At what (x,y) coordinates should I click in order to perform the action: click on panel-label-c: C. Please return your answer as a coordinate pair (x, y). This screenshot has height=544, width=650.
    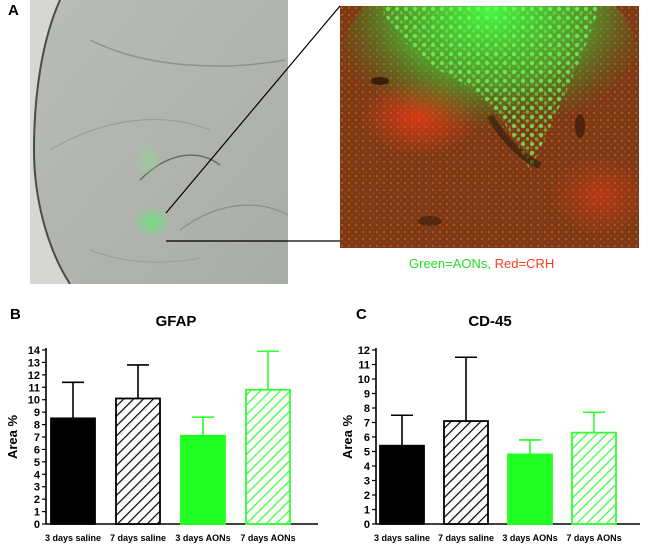
    Looking at the image, I should click on (361, 314).